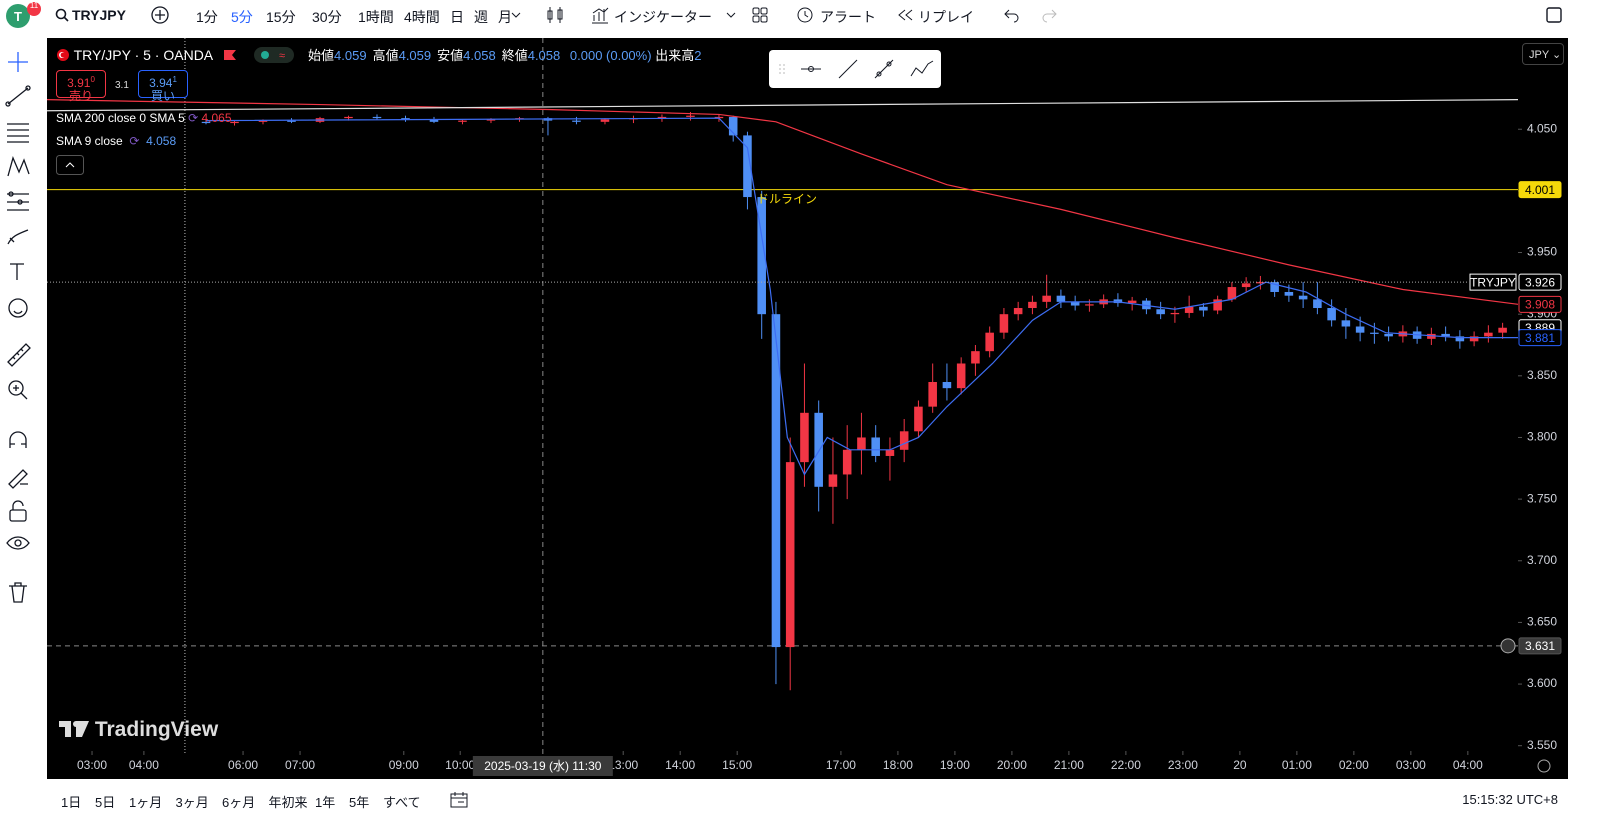 This screenshot has width=1598, height=836. I want to click on undo, so click(1012, 15).